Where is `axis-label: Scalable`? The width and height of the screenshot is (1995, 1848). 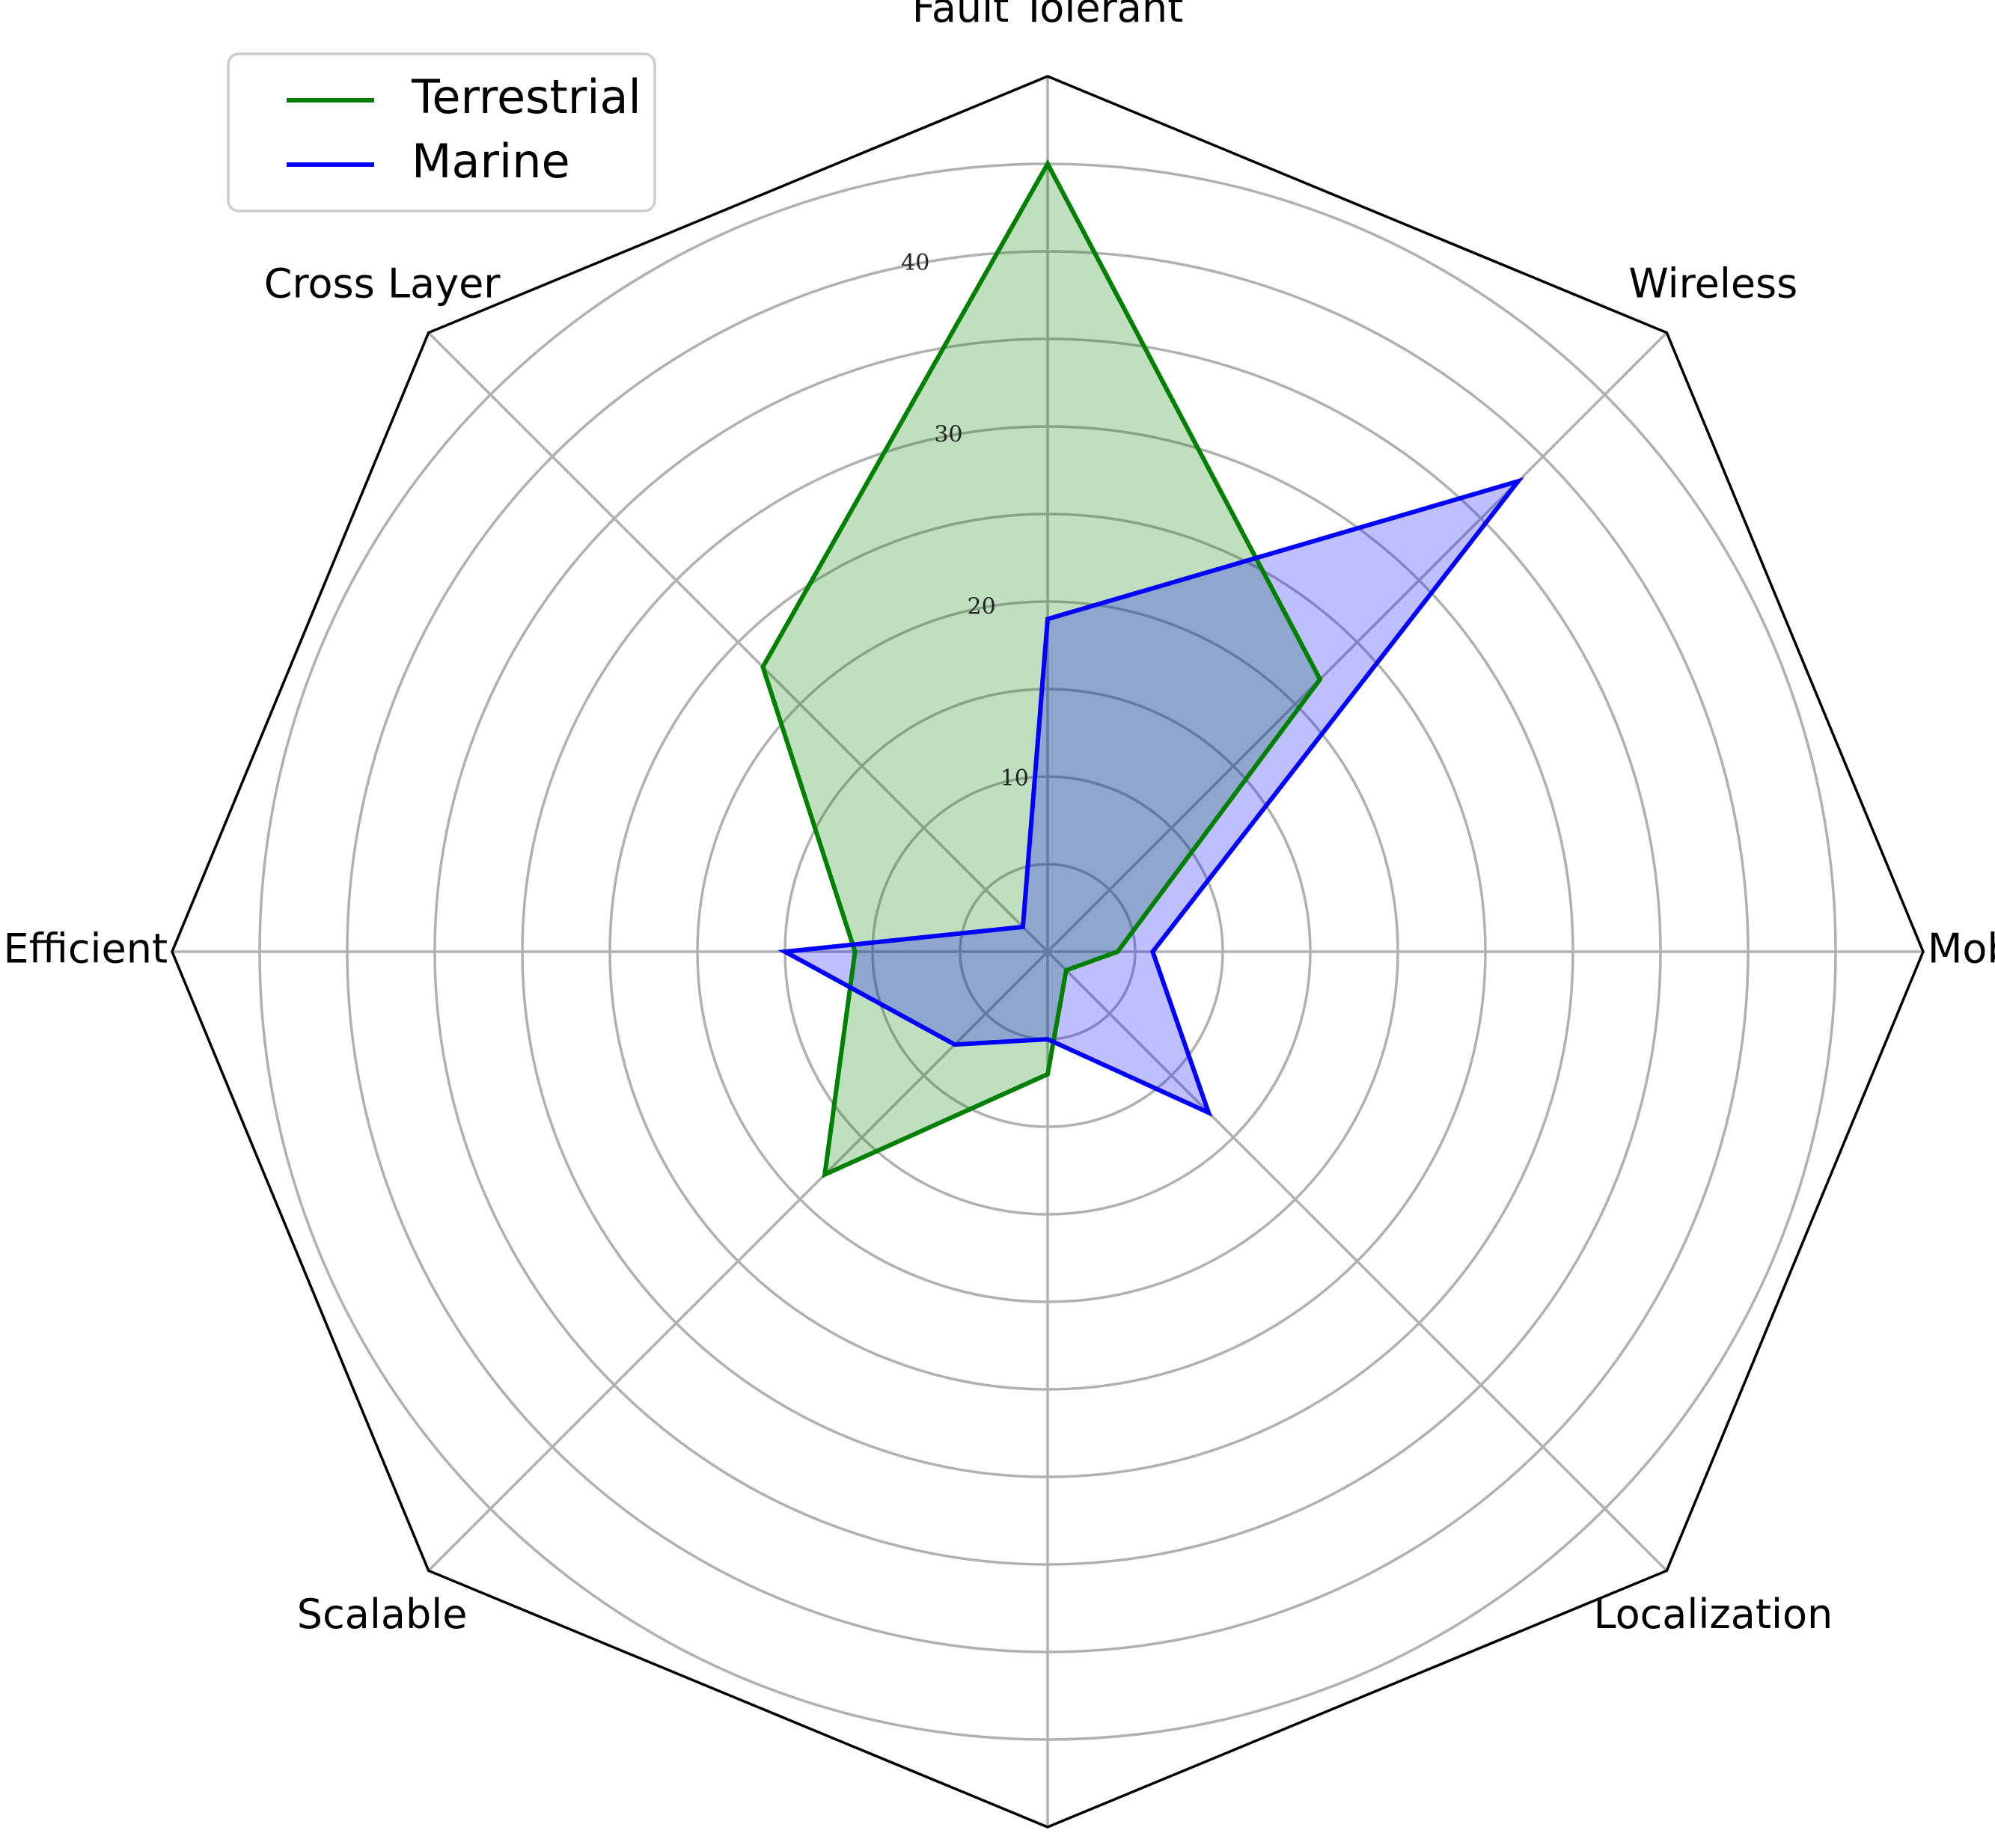
axis-label: Scalable is located at coordinates (382, 1614).